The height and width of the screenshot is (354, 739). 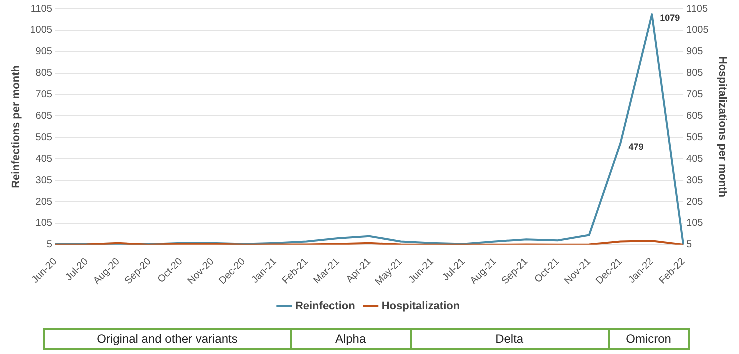 What do you see at coordinates (695, 95) in the screenshot?
I see `y2-tick-label: 705` at bounding box center [695, 95].